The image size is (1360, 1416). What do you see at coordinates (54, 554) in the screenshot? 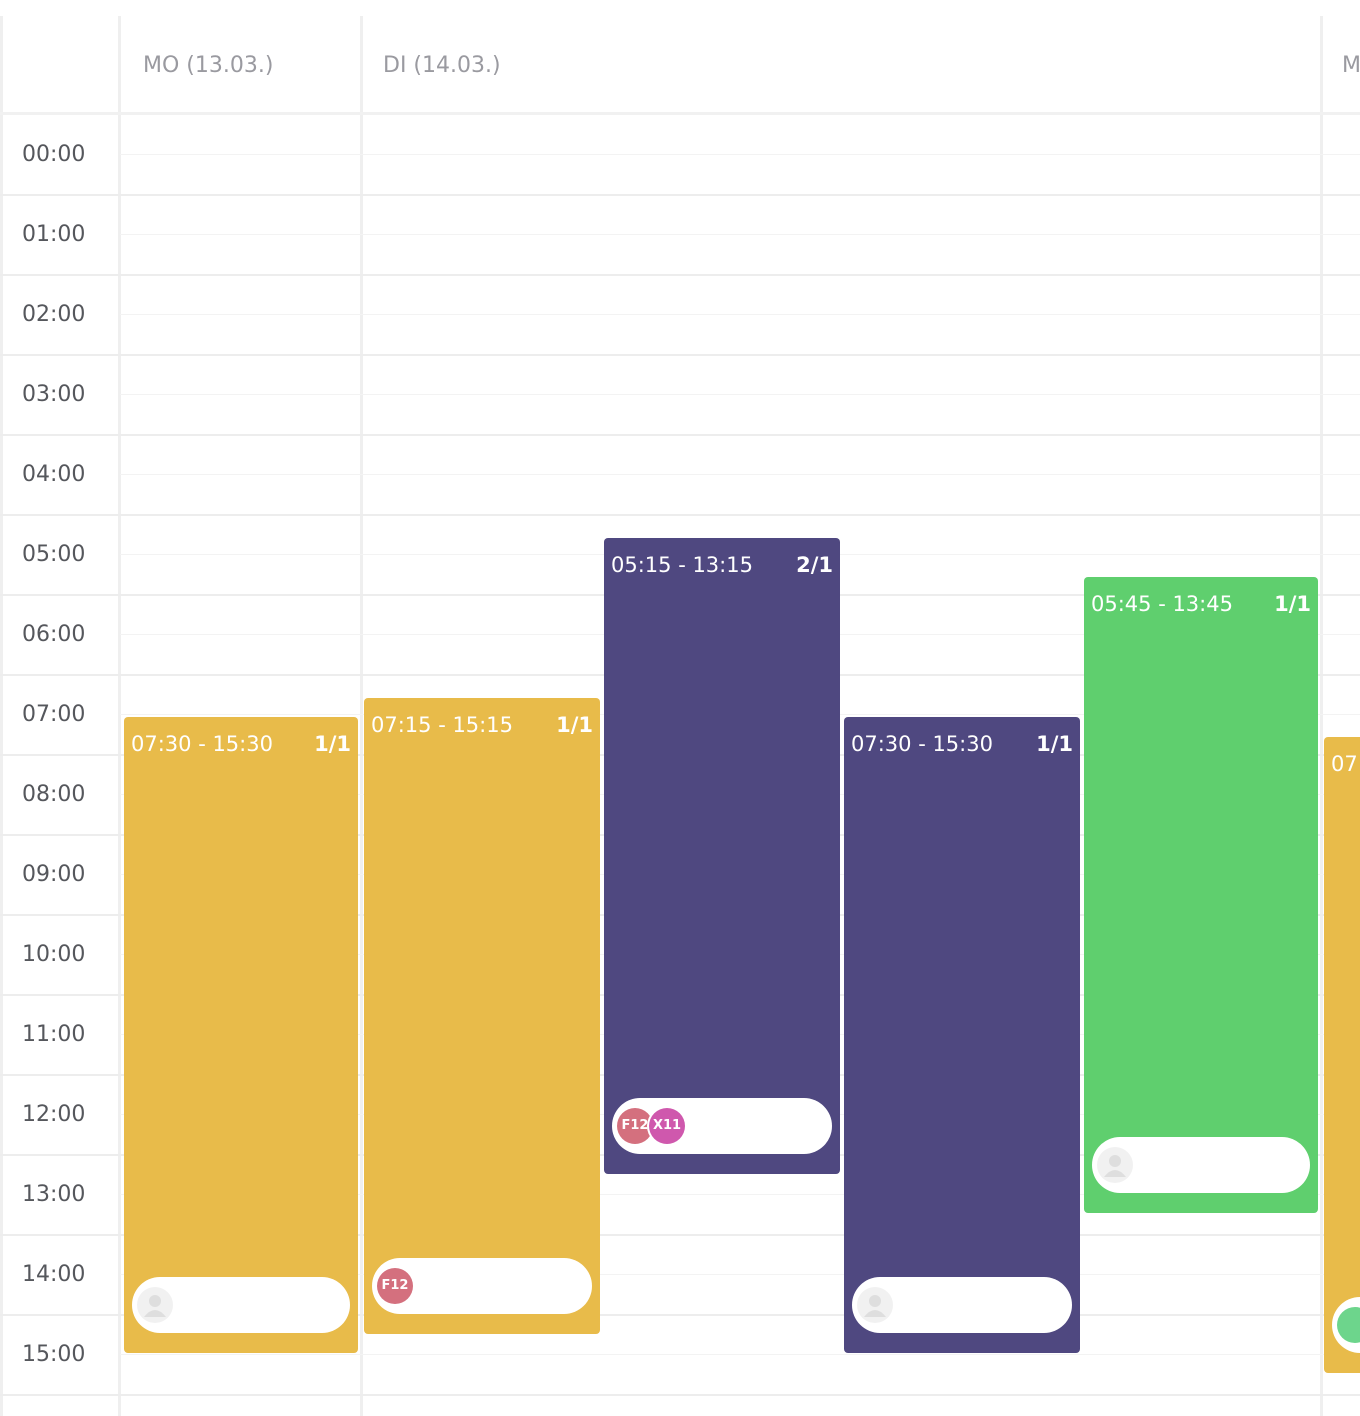
I see `hour-label: 05:00` at bounding box center [54, 554].